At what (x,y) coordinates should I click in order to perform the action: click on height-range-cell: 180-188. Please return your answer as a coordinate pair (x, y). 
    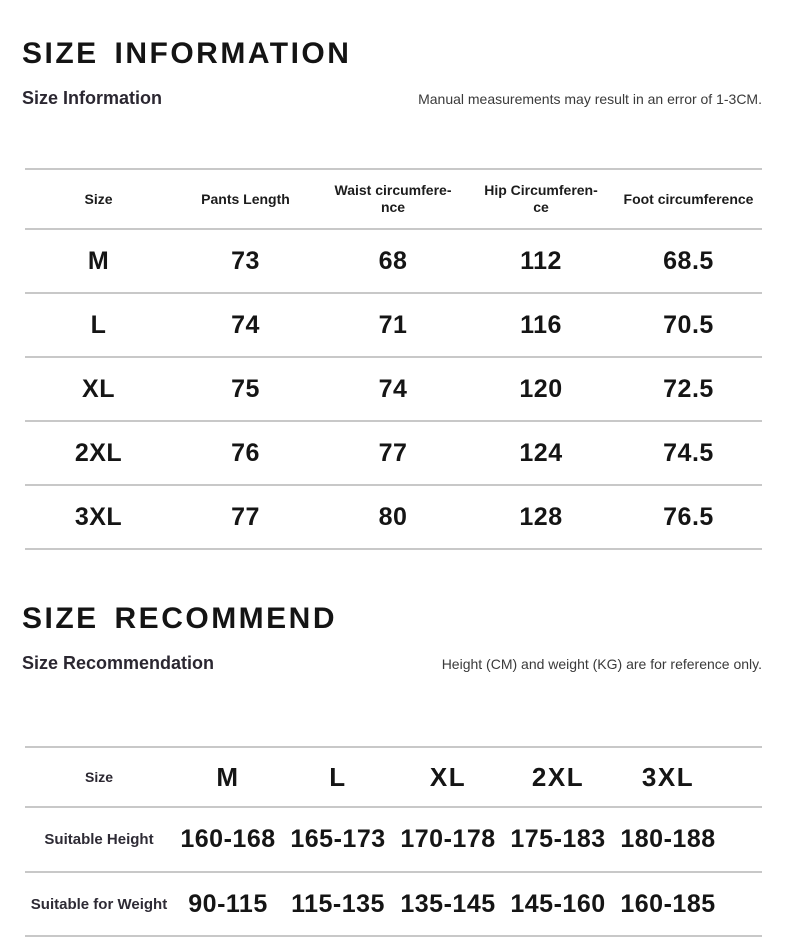
    Looking at the image, I should click on (668, 839).